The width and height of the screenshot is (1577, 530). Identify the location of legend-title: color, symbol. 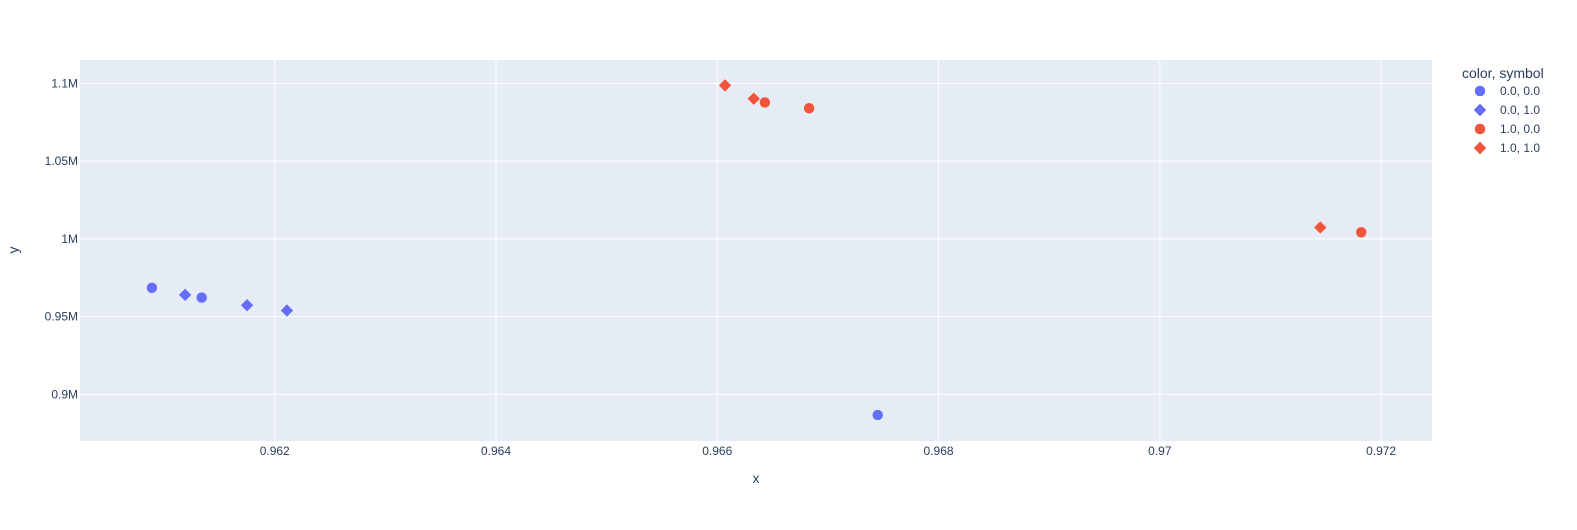
(1503, 73).